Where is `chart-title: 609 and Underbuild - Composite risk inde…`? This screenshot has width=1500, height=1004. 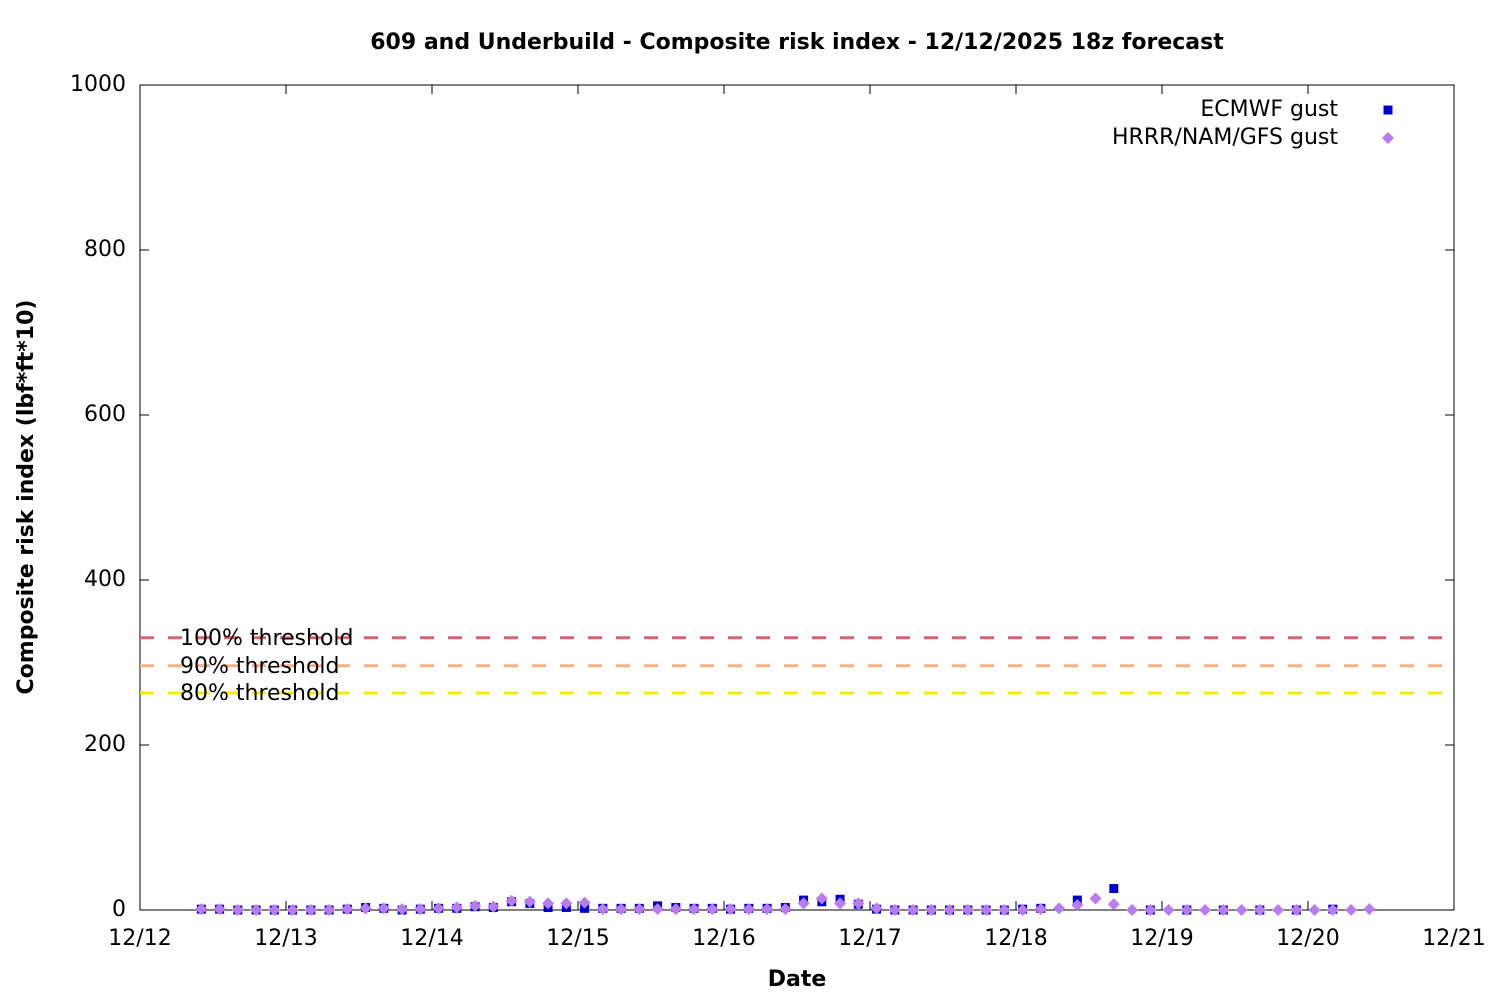
chart-title: 609 and Underbuild - Composite risk inde… is located at coordinates (797, 42).